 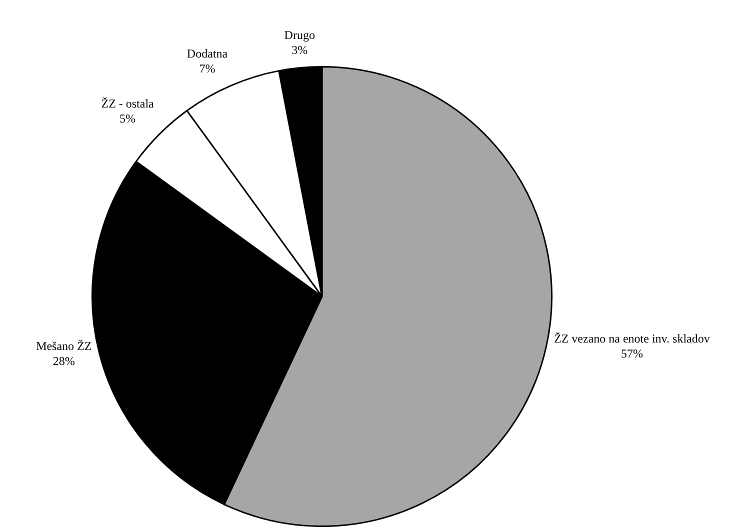 What do you see at coordinates (128, 103) in the screenshot?
I see `slice-label: ŽZ - ostala` at bounding box center [128, 103].